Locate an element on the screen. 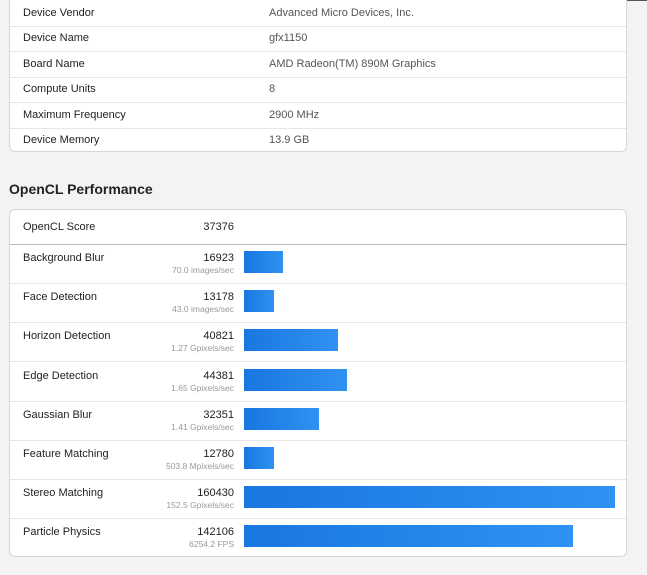  info-row: Compute Units 8 is located at coordinates (318, 90).